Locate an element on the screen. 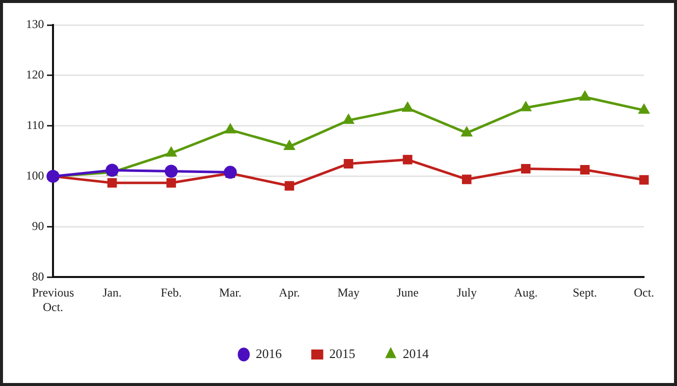 The image size is (677, 386). x-tick-label: Oct. is located at coordinates (644, 293).